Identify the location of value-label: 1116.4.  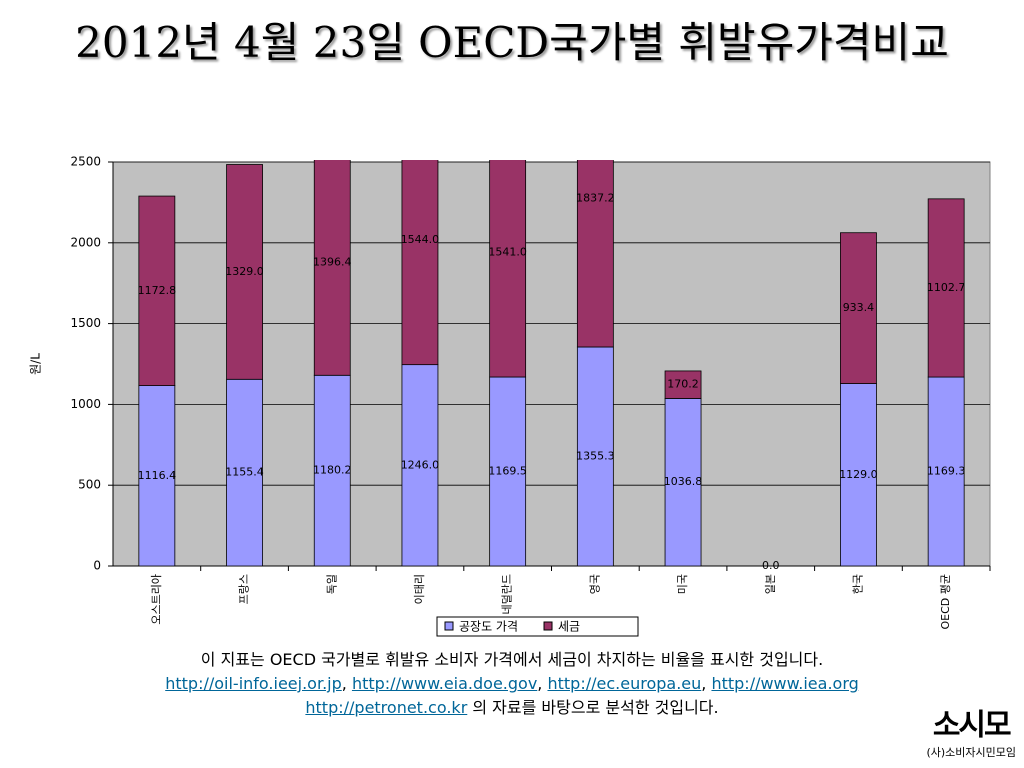
(157, 475).